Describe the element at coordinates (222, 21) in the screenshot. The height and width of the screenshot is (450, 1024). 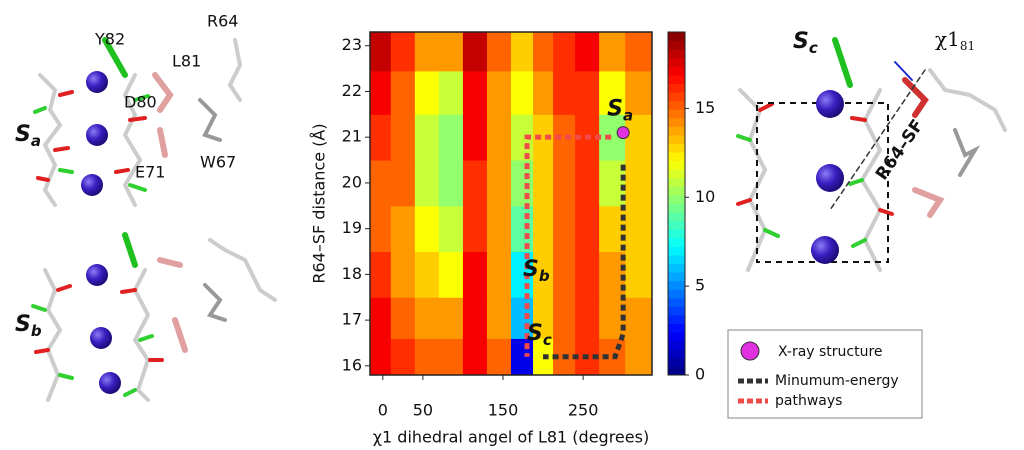
I see `residue-label: R64` at that location.